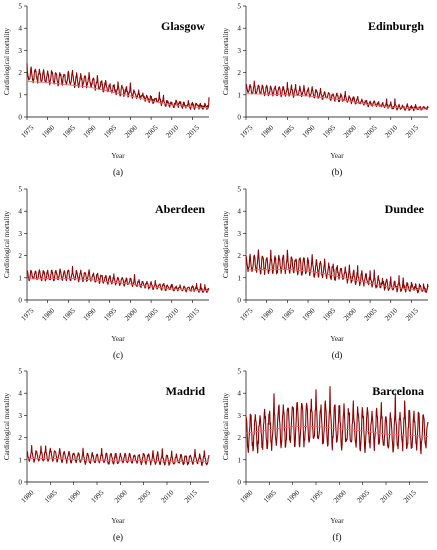  What do you see at coordinates (186, 391) in the screenshot?
I see `panel-title: Madrid` at bounding box center [186, 391].